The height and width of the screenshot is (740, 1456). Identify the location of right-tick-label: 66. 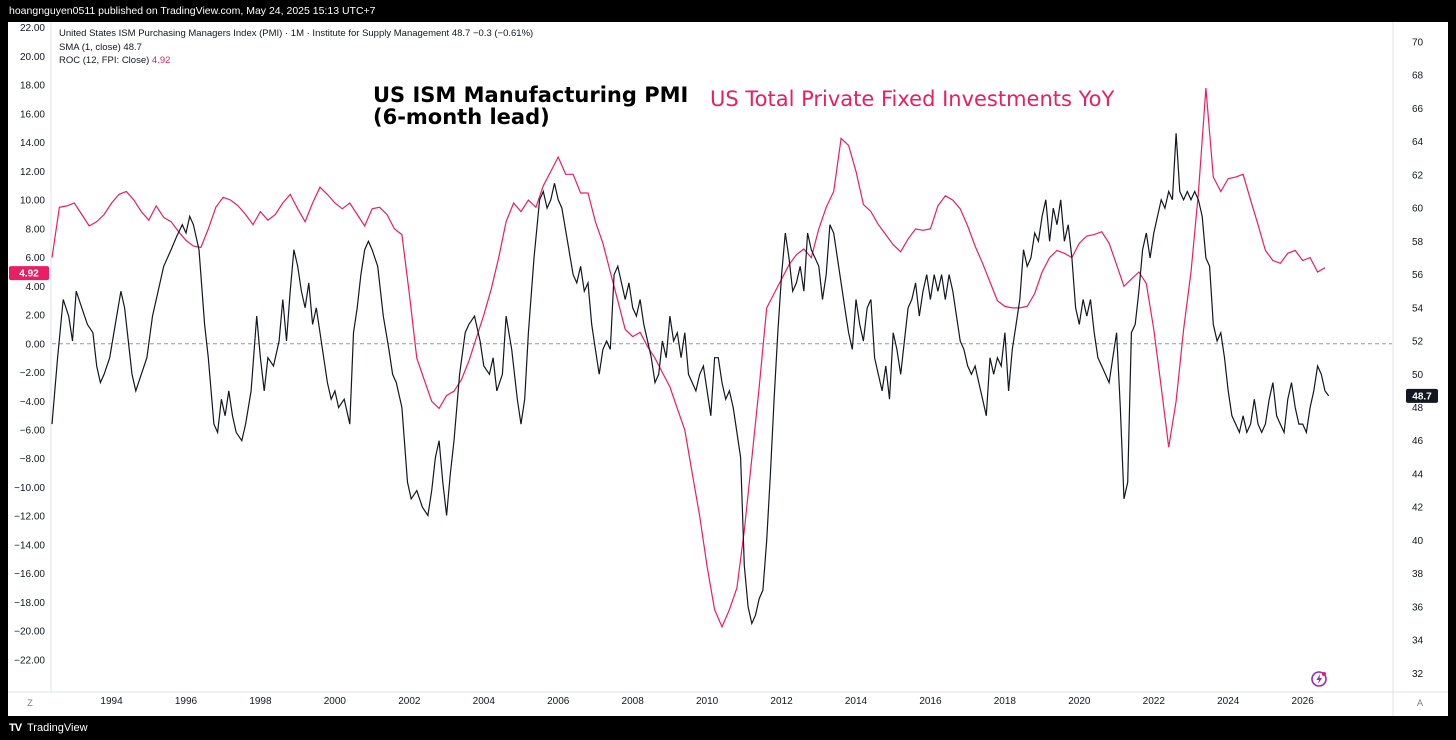
(1418, 109).